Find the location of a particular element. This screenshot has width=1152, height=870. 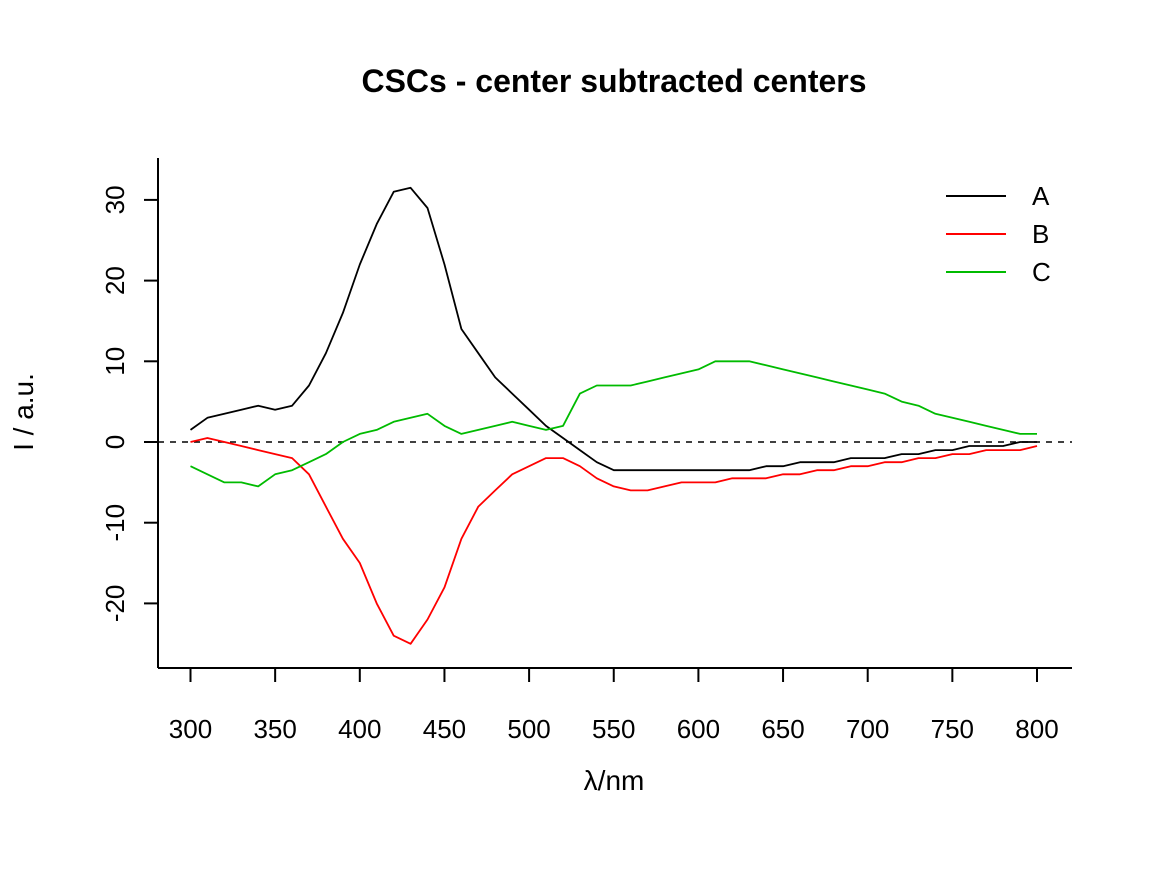

y-tick-label: -20 is located at coordinates (115, 604).